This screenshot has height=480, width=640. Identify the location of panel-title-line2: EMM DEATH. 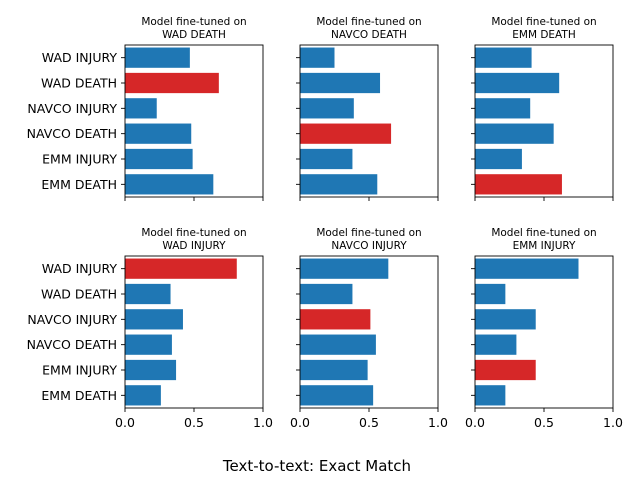
(544, 35).